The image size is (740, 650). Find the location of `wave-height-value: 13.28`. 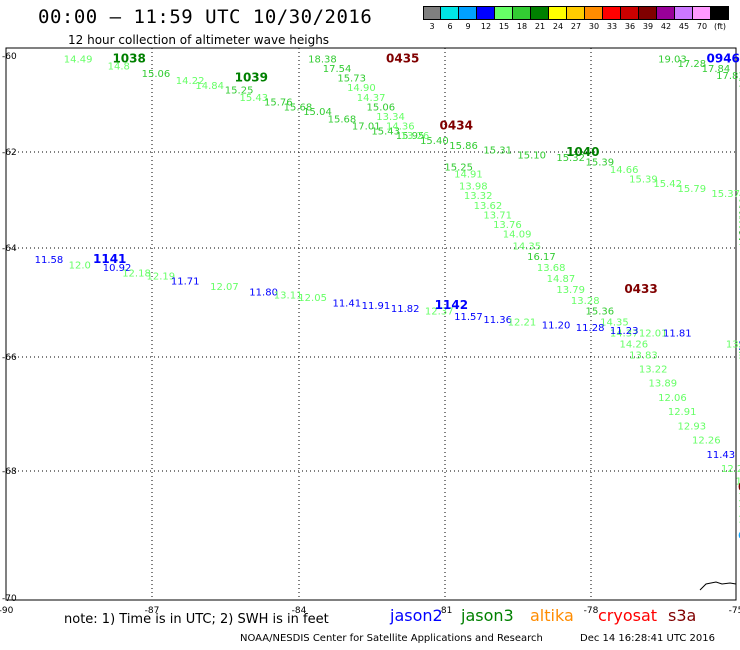

wave-height-value: 13.28 is located at coordinates (739, 347).